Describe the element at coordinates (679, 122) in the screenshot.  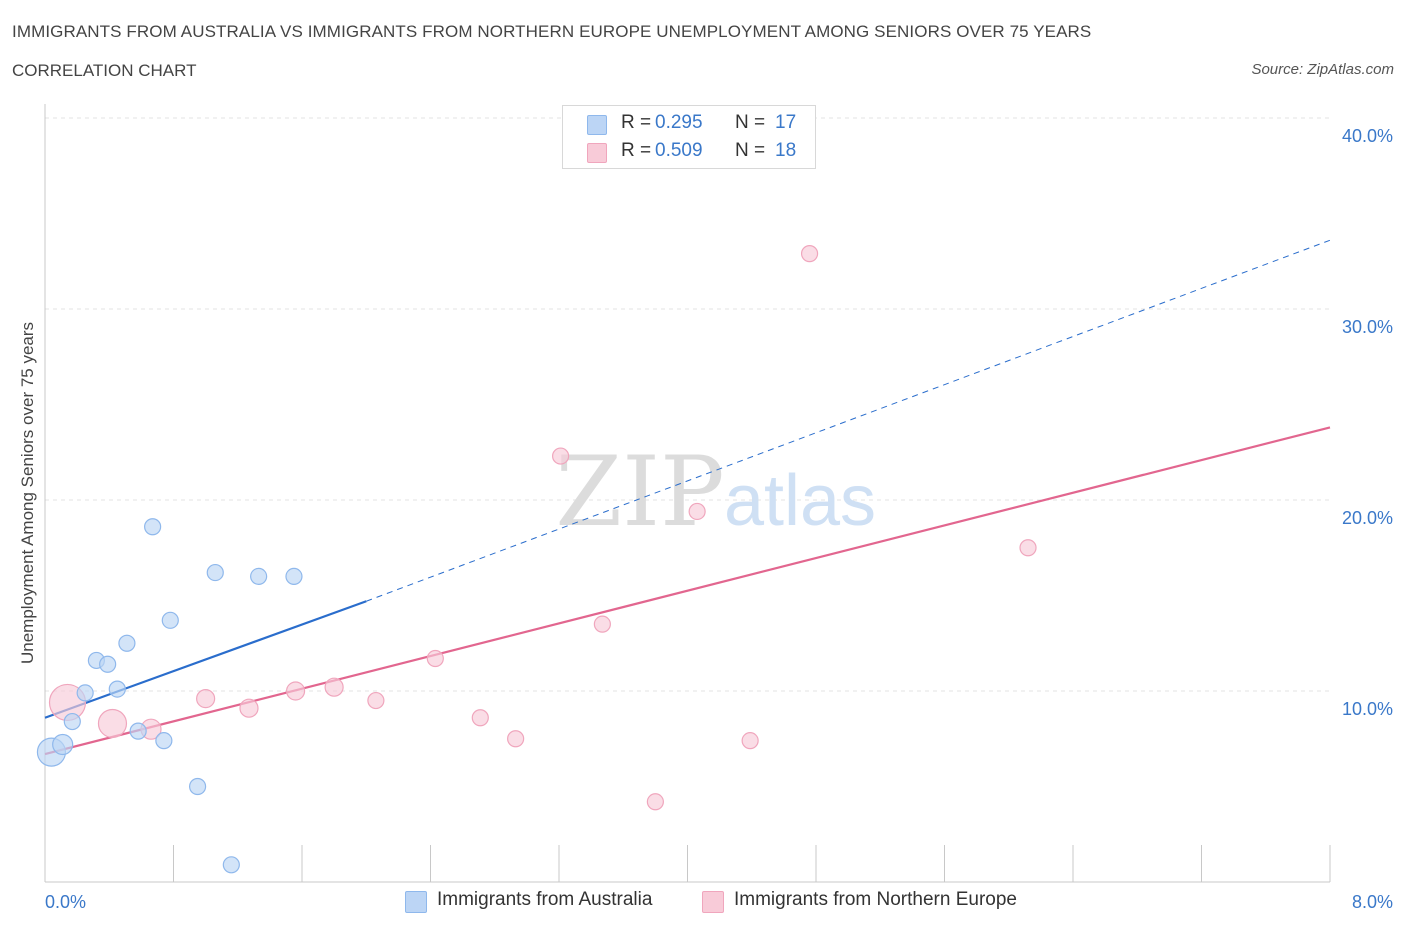
I see `legend-r-value-australia: 0.295` at that location.